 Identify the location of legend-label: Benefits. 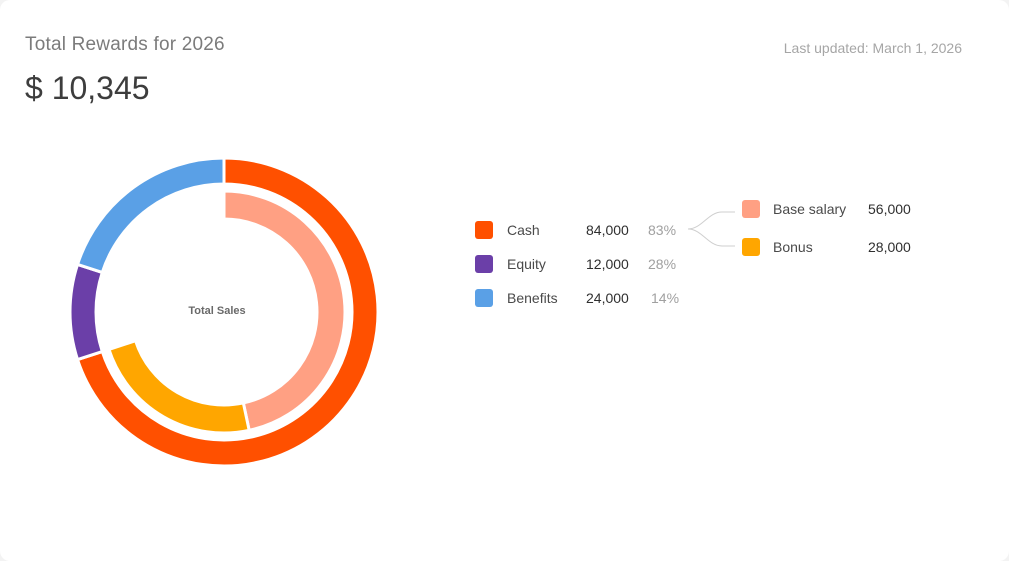
(532, 298).